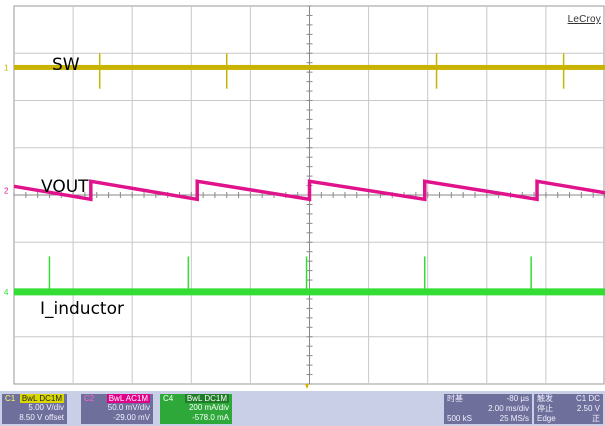 The width and height of the screenshot is (605, 426). I want to click on channel-4-descriptor: C4 BwL DC1M 200 mA/div -578.0 mA, so click(196, 409).